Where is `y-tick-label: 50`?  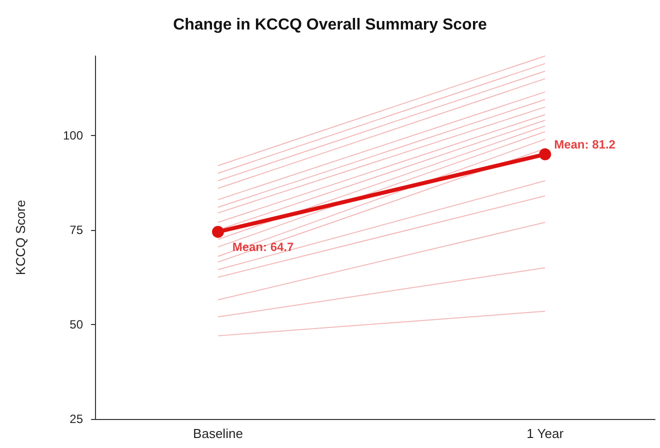
y-tick-label: 50 is located at coordinates (77, 324).